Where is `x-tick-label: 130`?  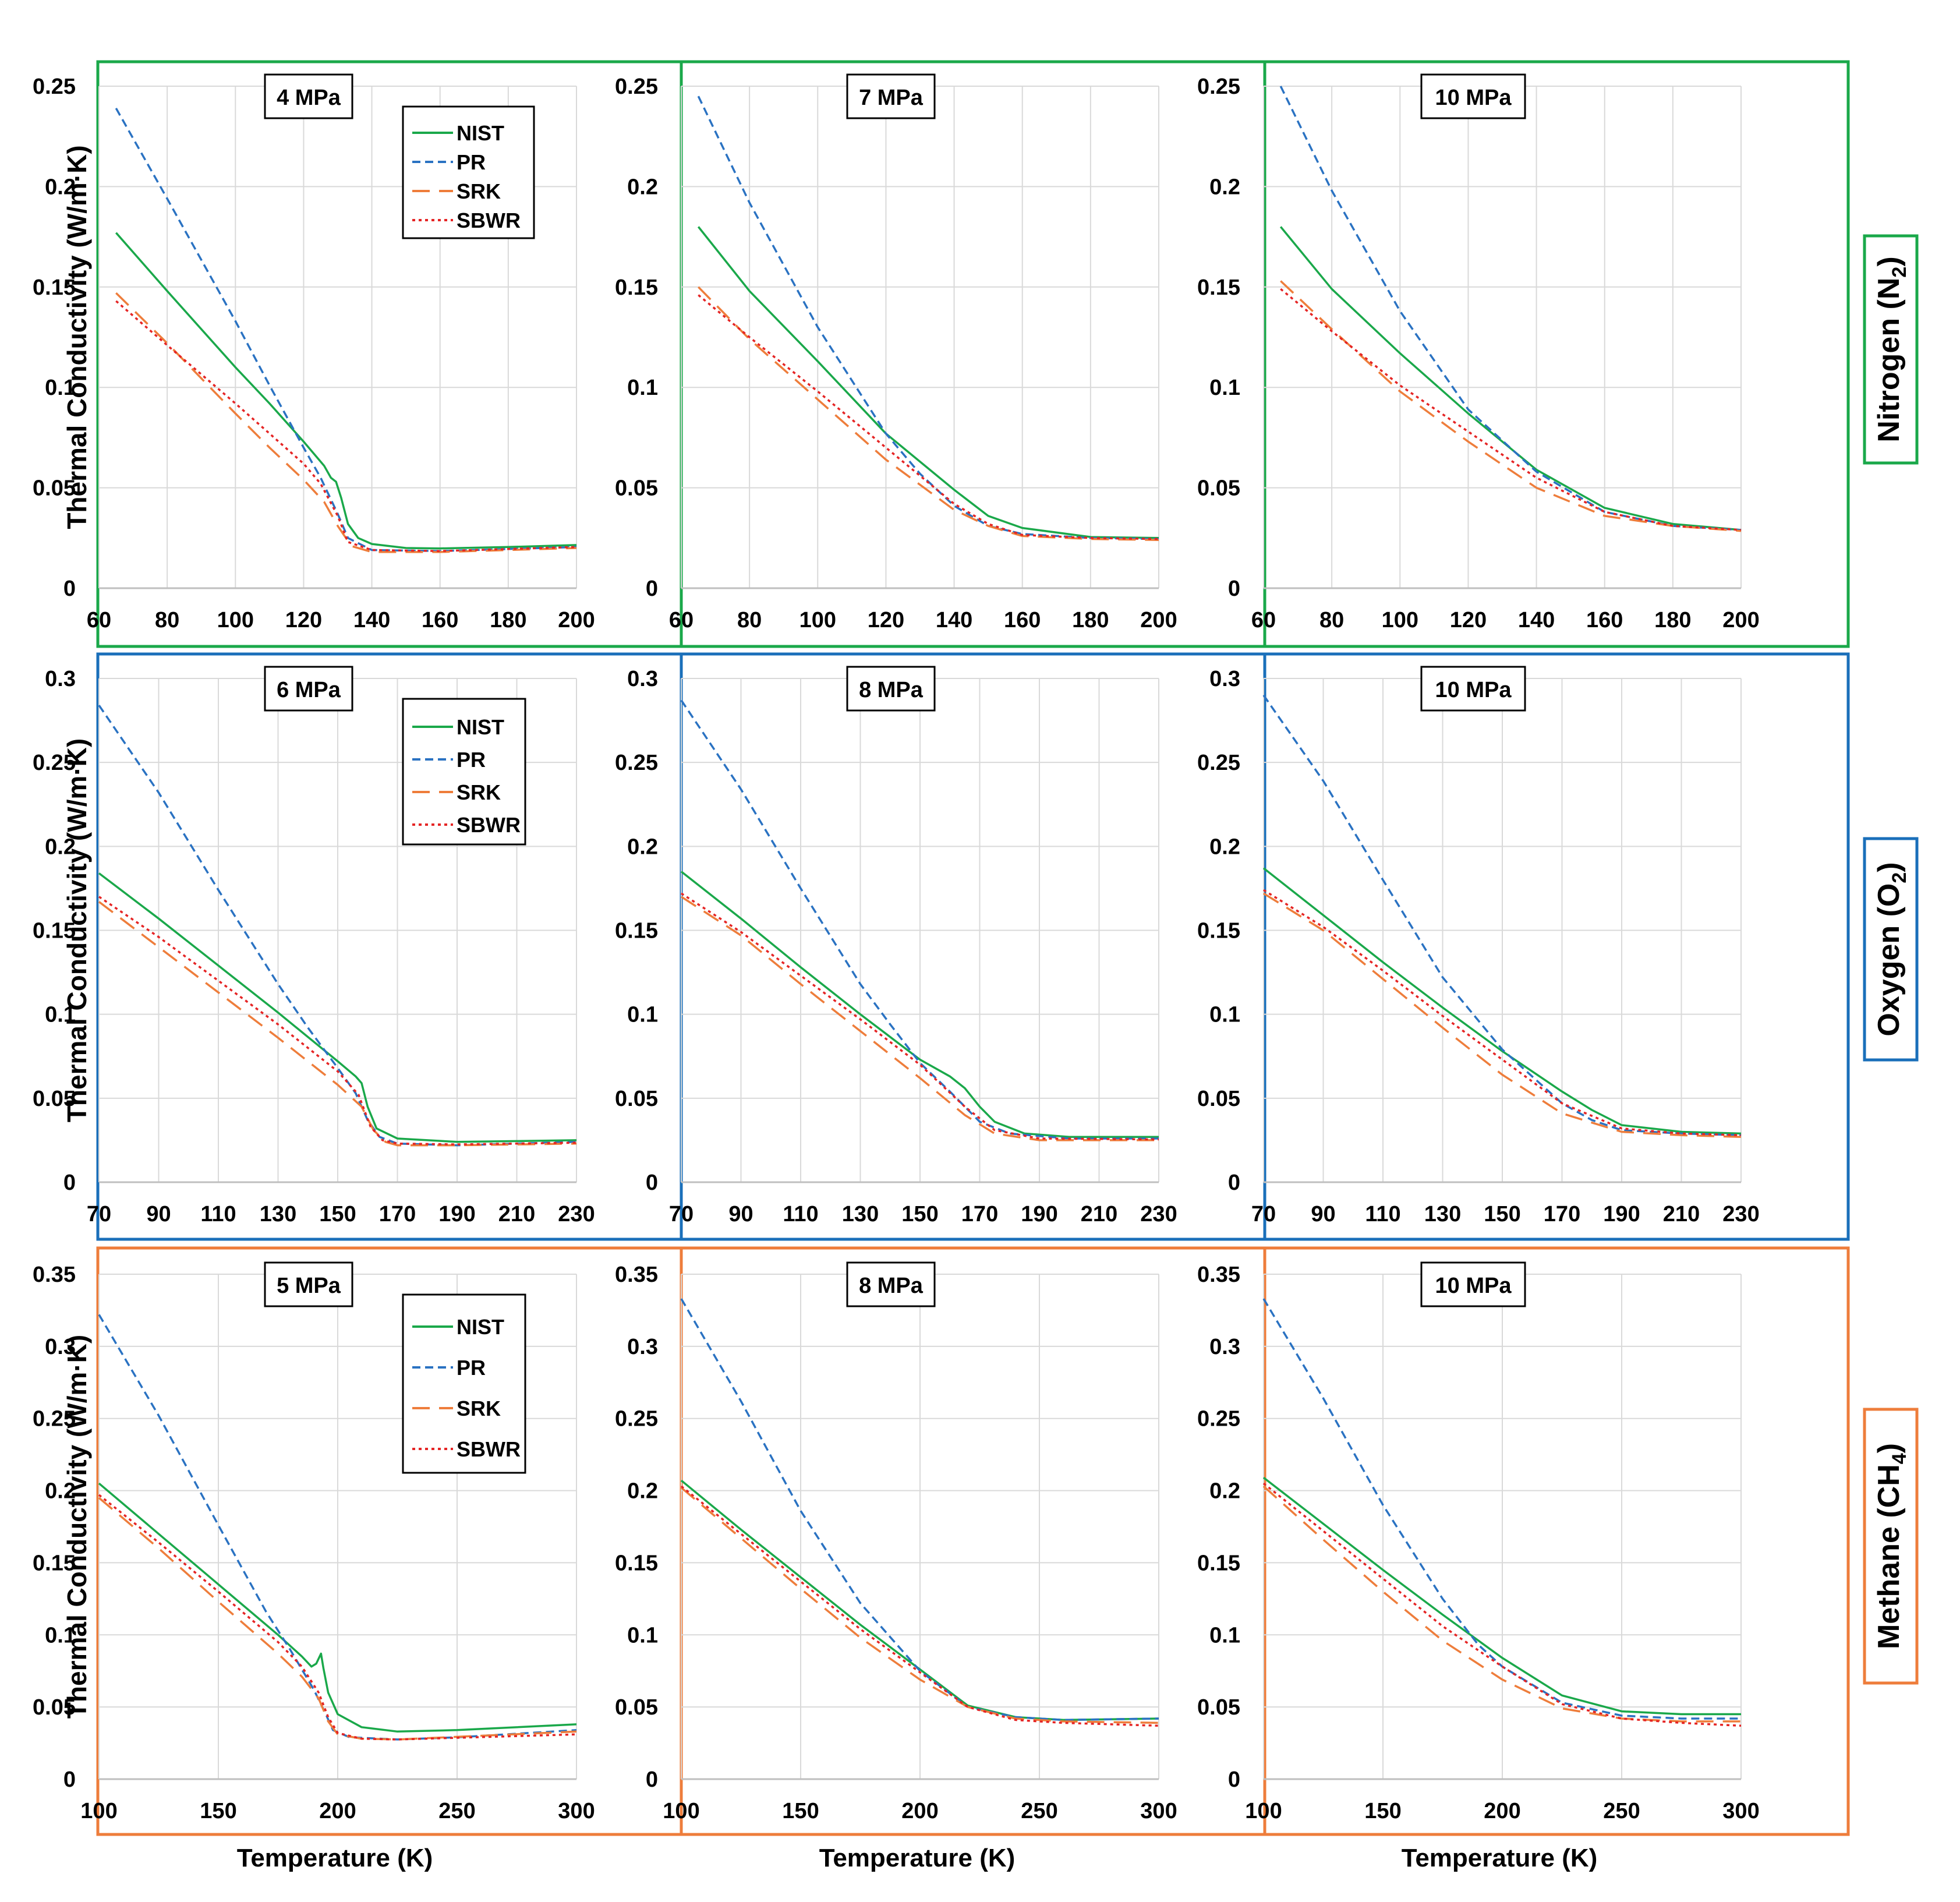 x-tick-label: 130 is located at coordinates (278, 1214).